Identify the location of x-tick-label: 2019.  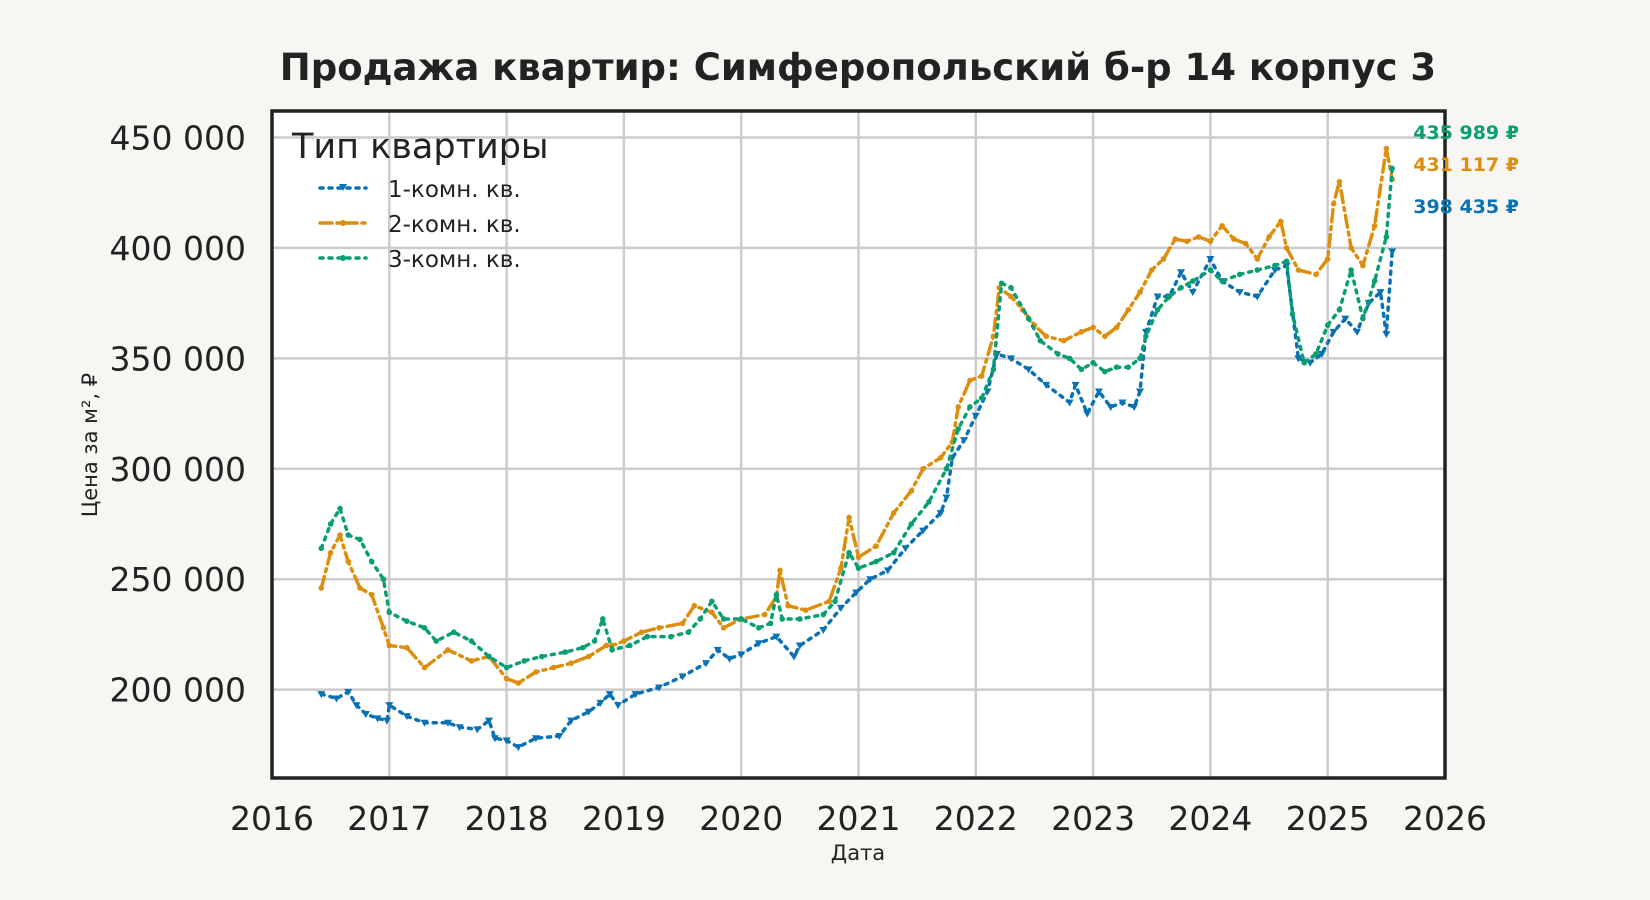
(624, 818).